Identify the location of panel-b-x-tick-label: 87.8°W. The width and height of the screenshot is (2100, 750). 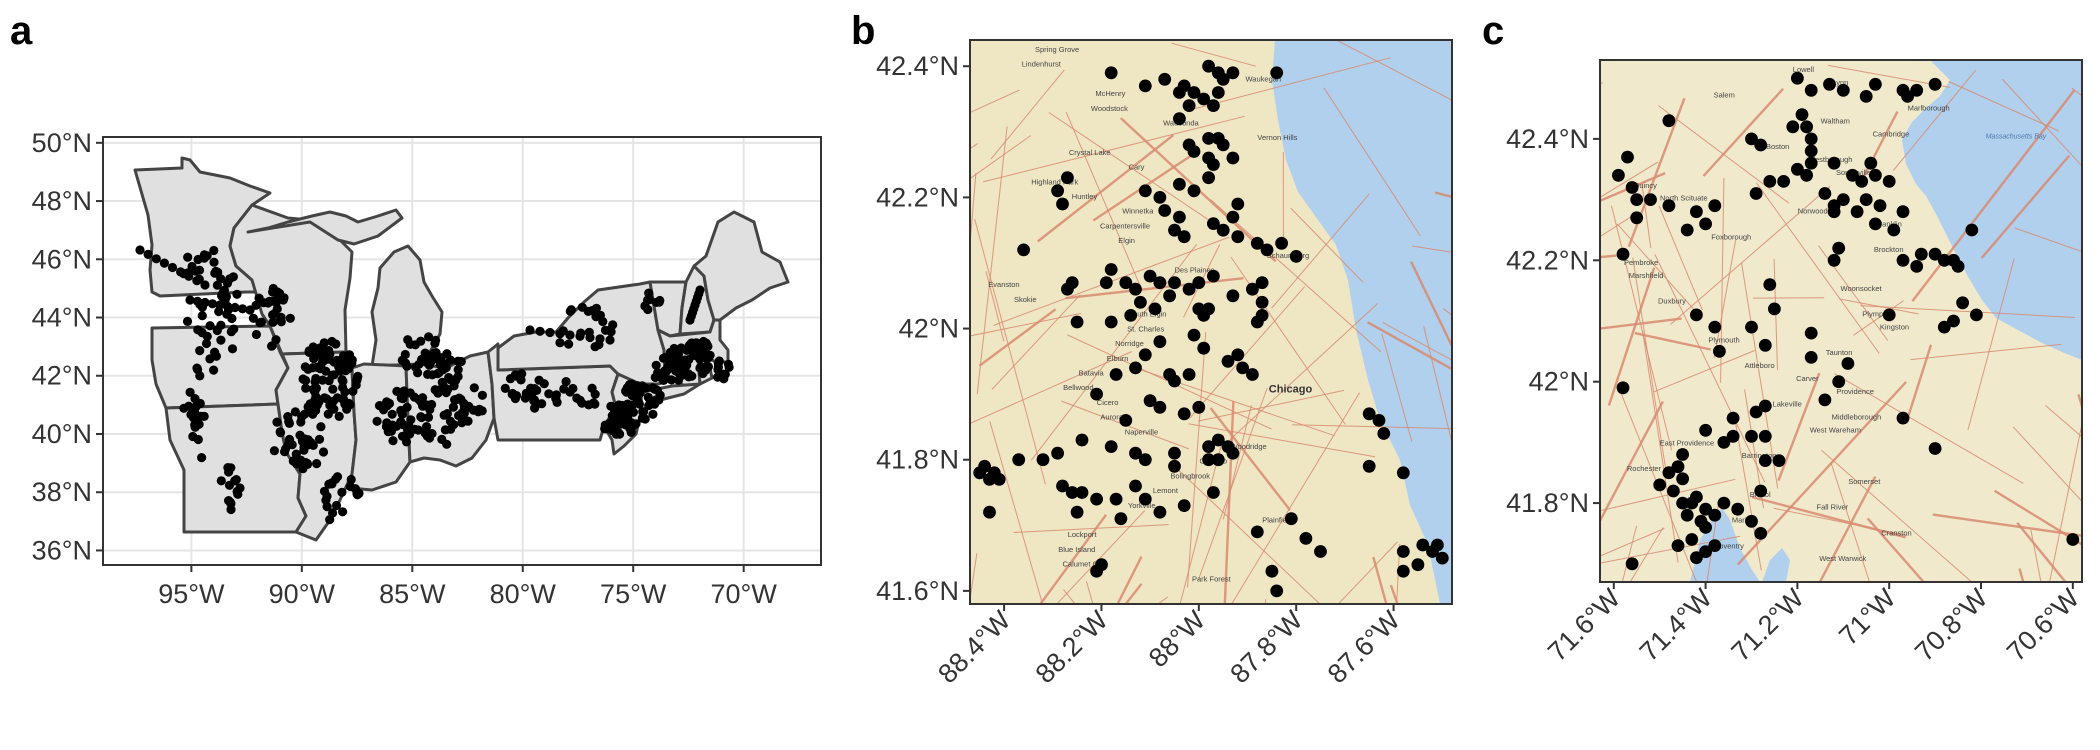
(1266, 647).